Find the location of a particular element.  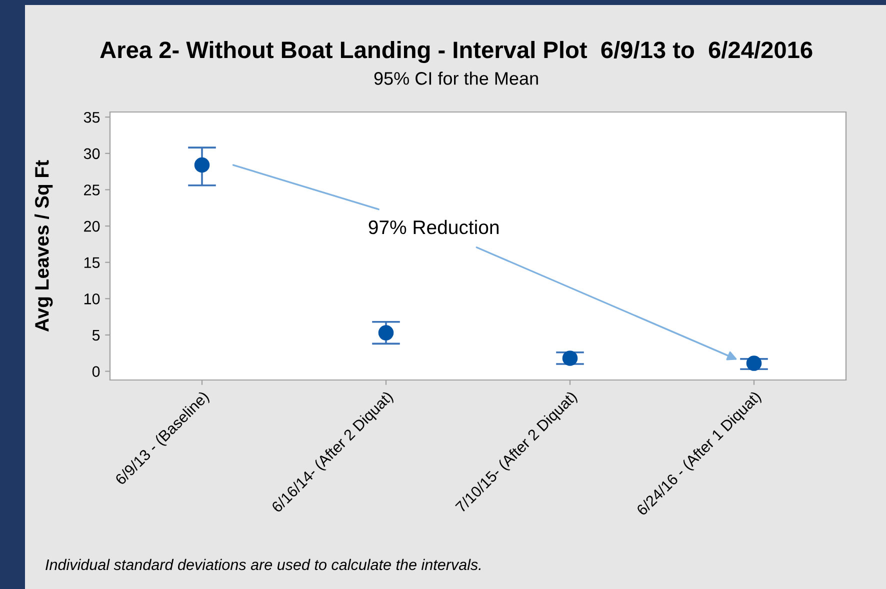

y-tick-label: 15 is located at coordinates (92, 262).